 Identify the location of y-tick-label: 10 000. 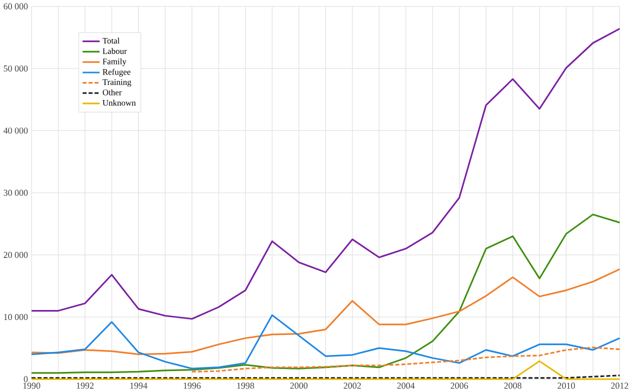
(16, 317).